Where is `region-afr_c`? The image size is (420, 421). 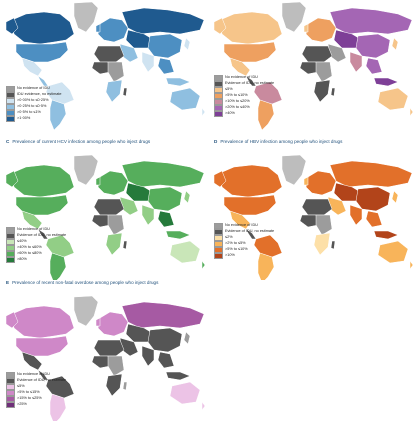
region-afr_c is located at coordinates (324, 72).